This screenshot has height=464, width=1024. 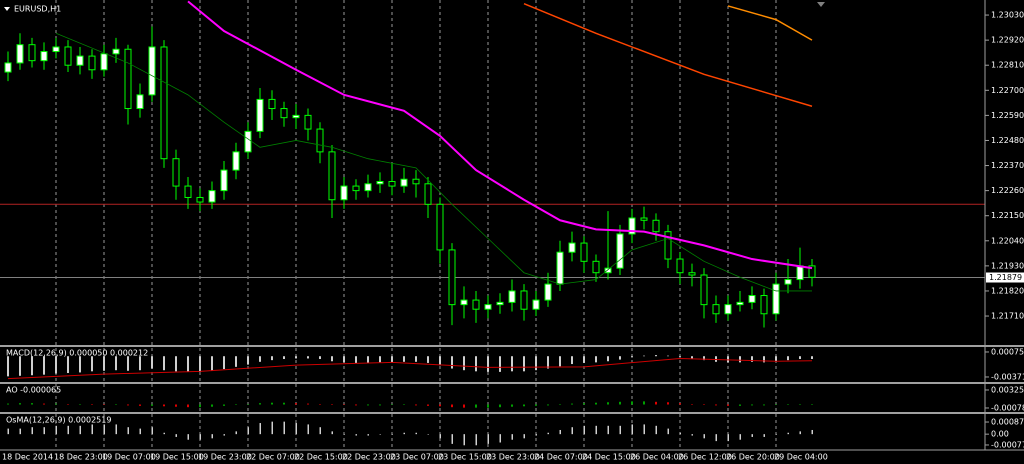 I want to click on y-tick-label: 0.000759, so click(x=1007, y=351).